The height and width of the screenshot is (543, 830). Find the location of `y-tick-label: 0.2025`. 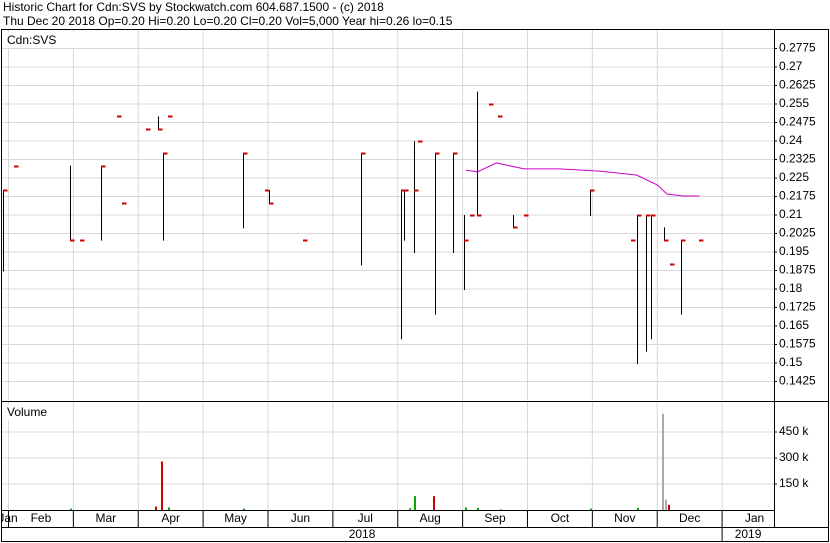

y-tick-label: 0.2025 is located at coordinates (797, 233).